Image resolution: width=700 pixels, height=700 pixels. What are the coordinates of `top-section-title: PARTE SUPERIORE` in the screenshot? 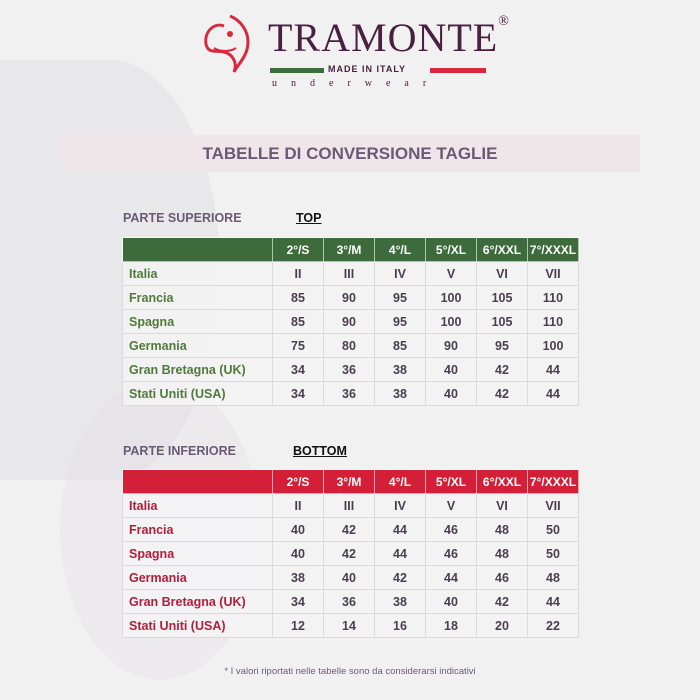 It's located at (182, 218).